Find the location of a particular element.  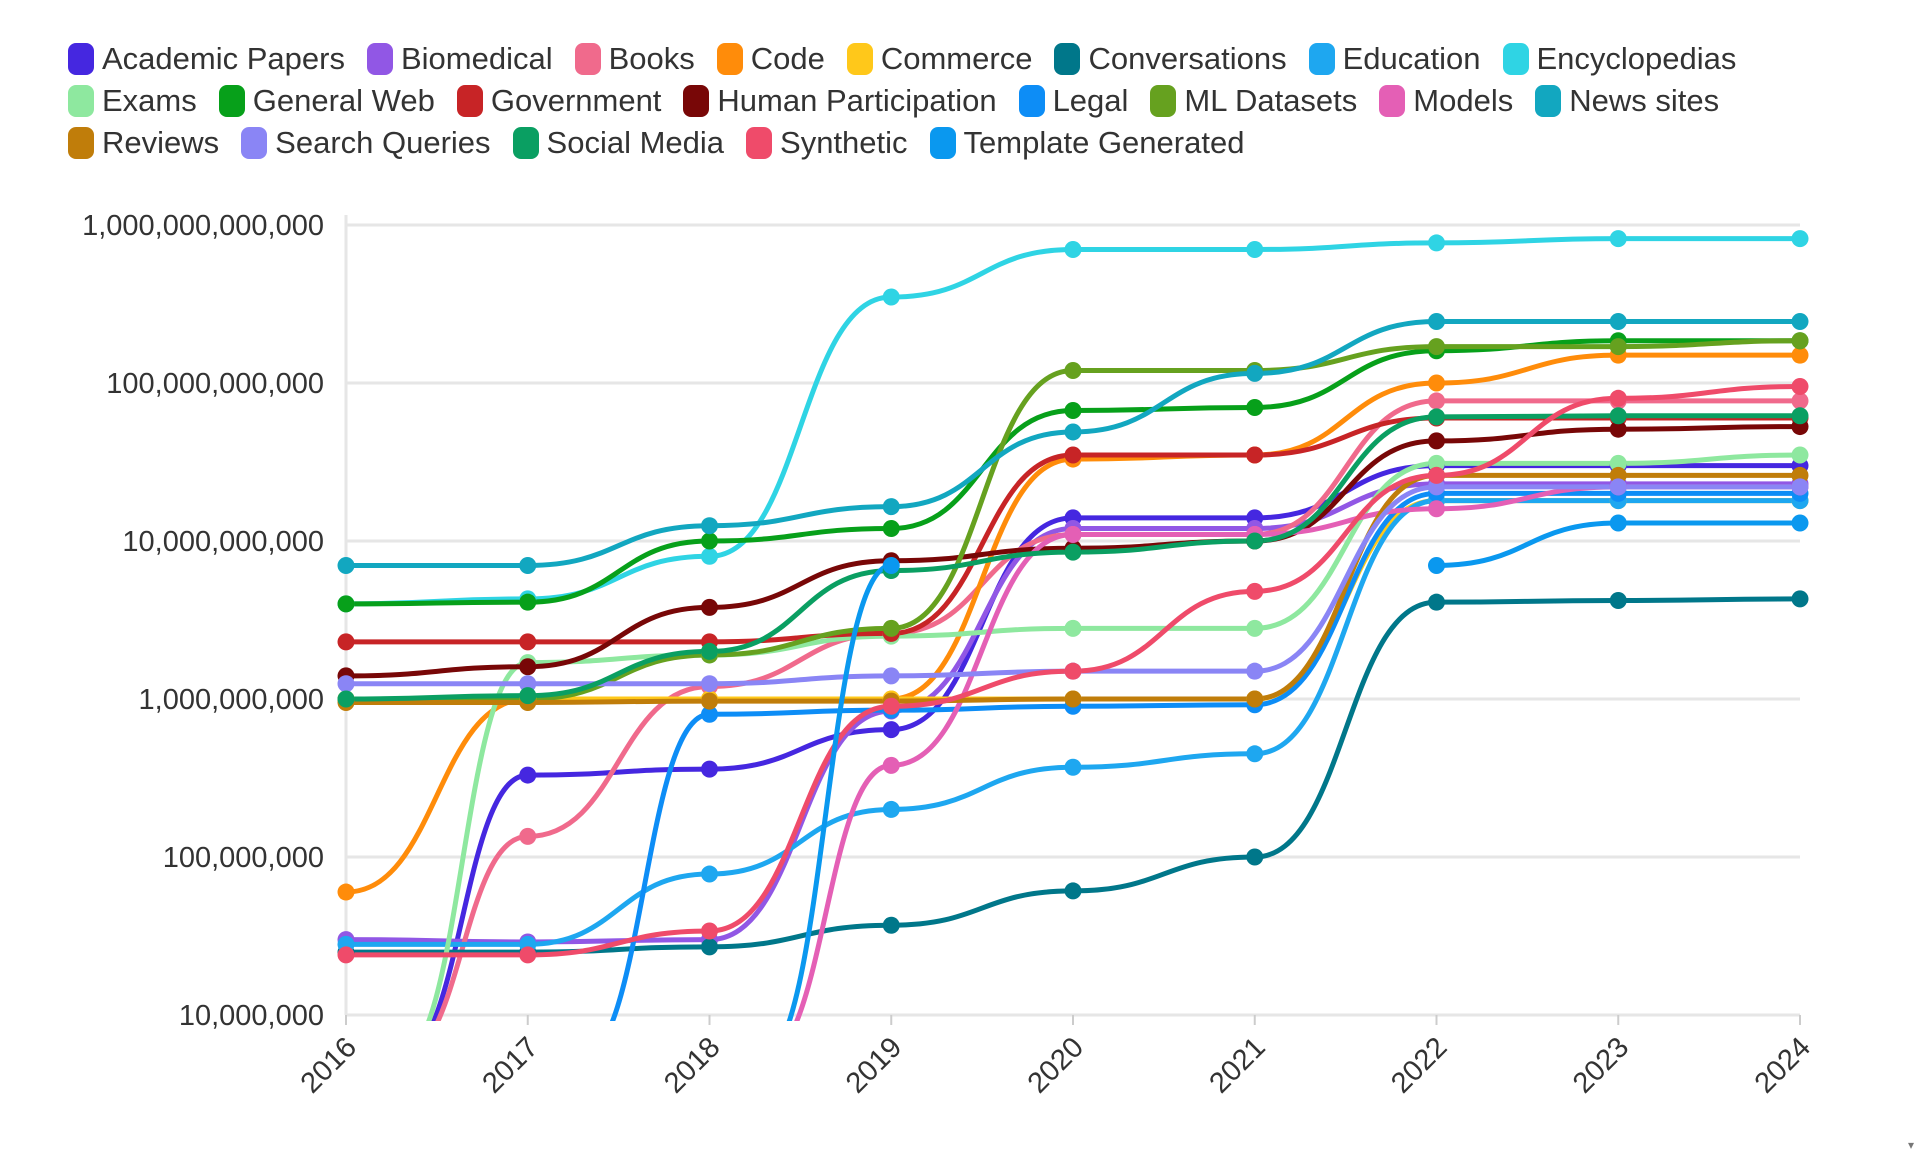

legend-item-ml-datasets: ML Datasets is located at coordinates (1253, 101).